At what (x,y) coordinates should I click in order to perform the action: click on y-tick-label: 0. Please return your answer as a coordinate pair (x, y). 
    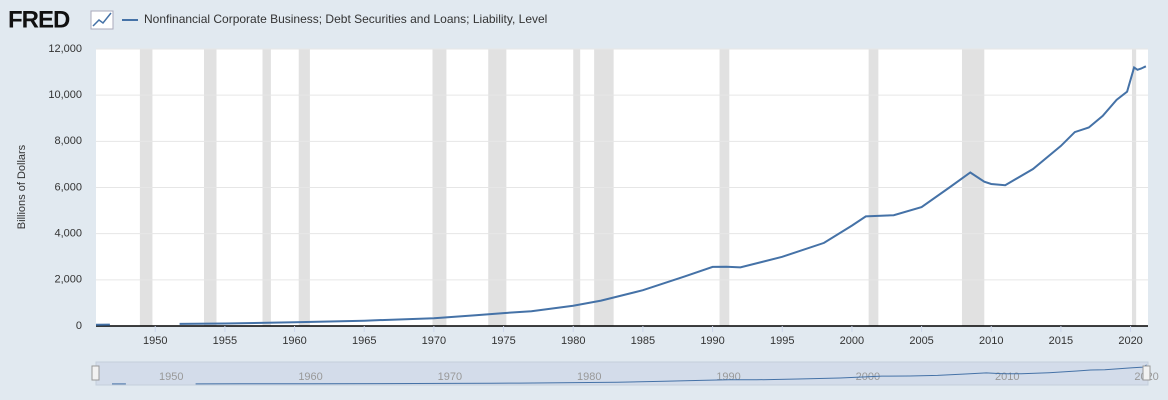
    Looking at the image, I should click on (79, 326).